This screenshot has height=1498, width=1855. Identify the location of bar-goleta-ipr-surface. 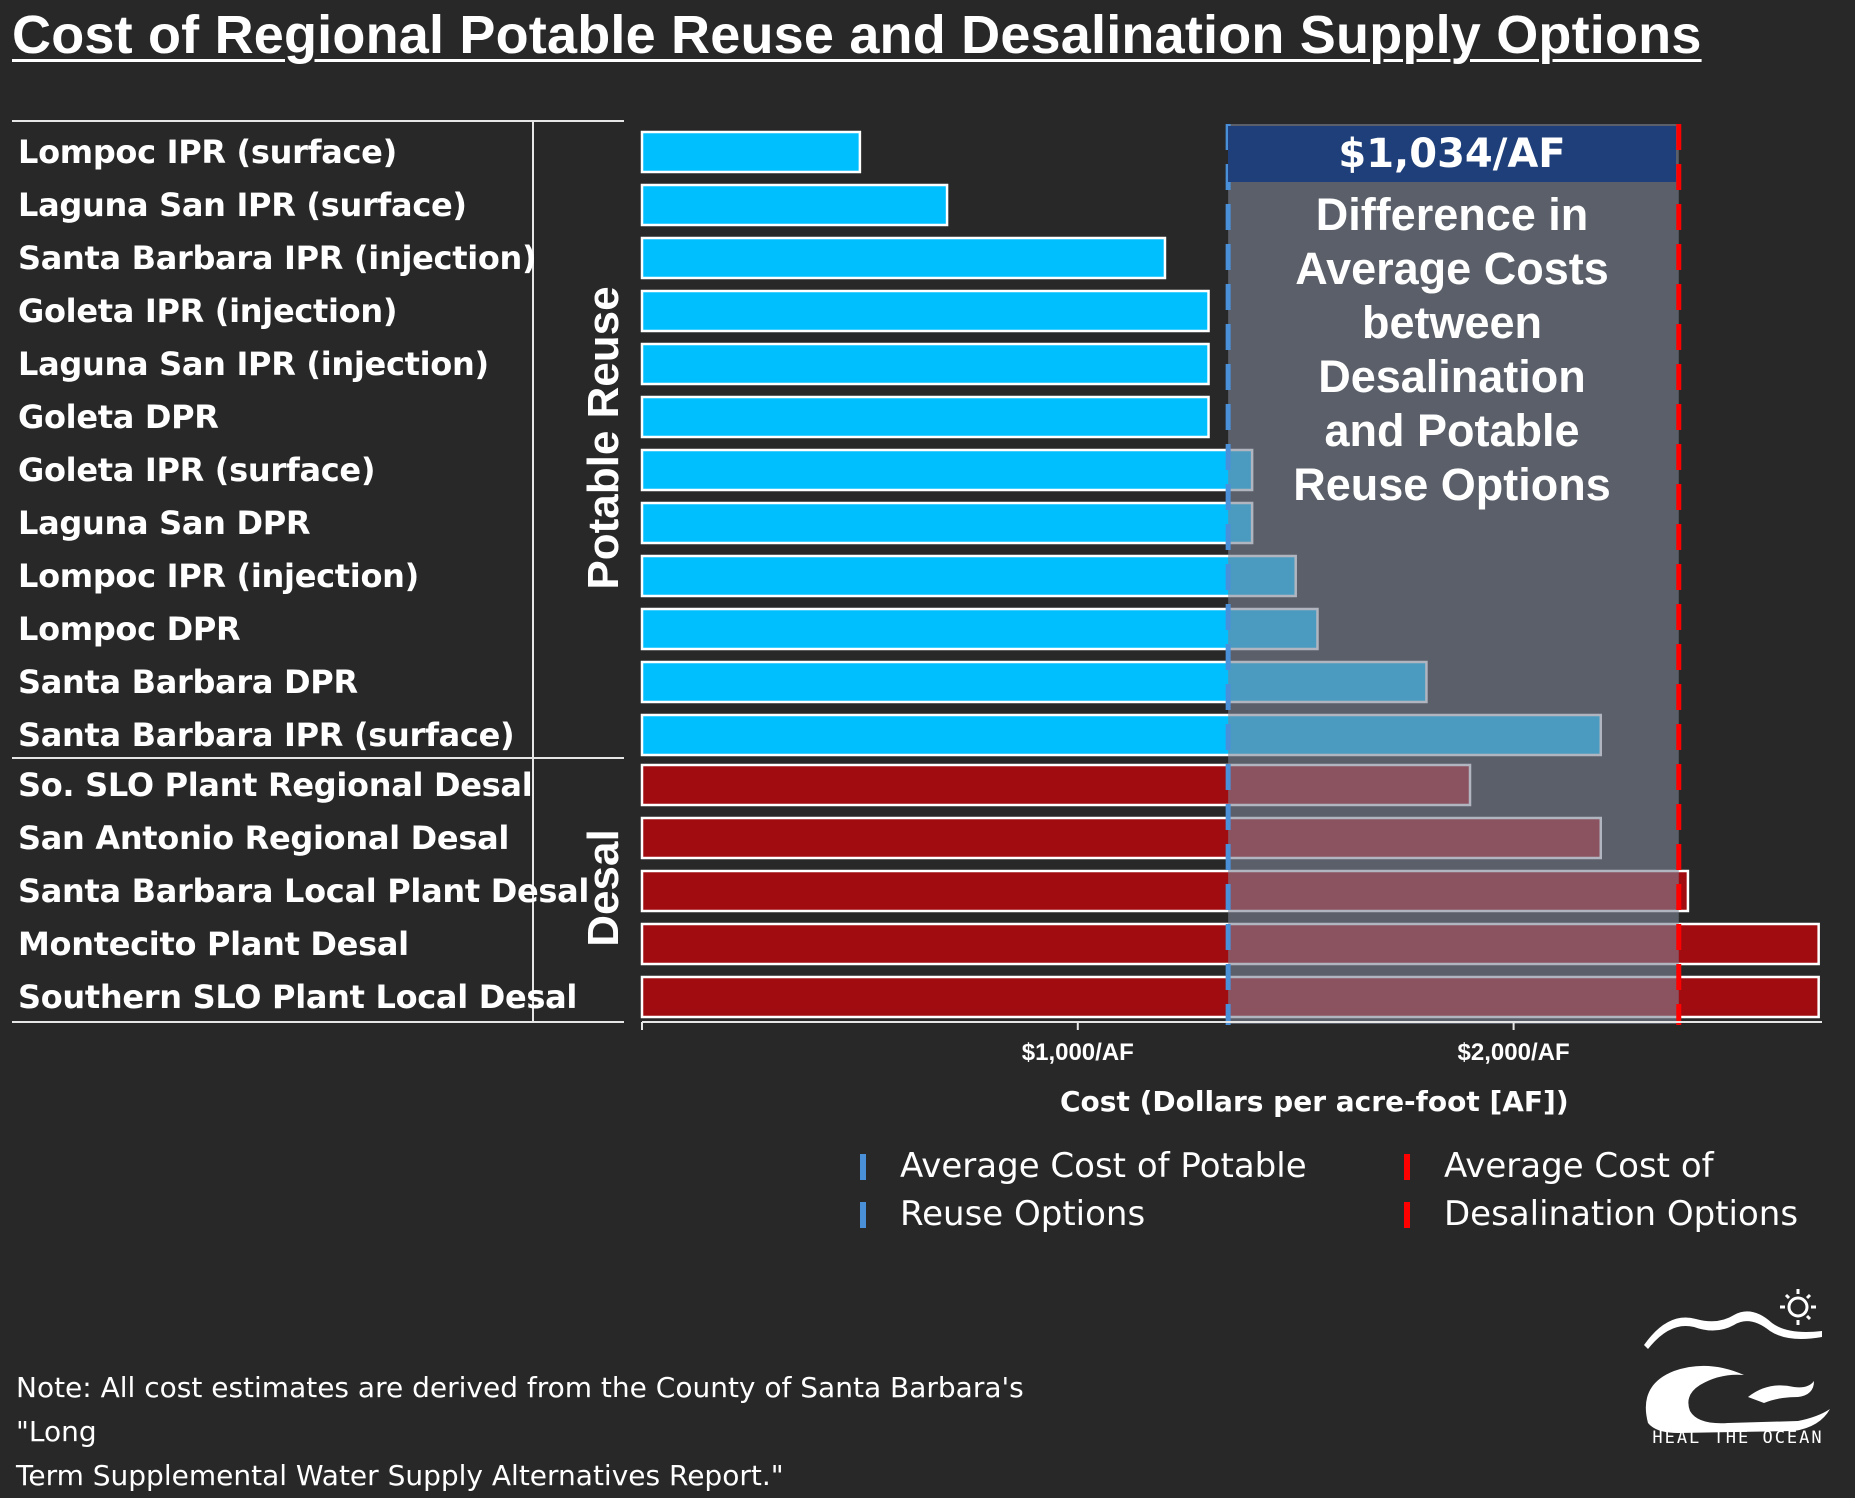
(947, 470).